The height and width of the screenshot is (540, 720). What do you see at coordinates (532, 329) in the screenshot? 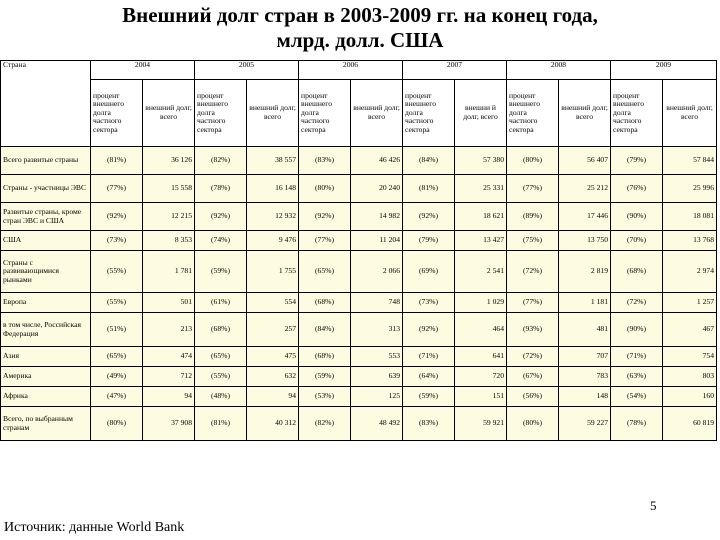
I see `private-share-cell: (93%)` at bounding box center [532, 329].